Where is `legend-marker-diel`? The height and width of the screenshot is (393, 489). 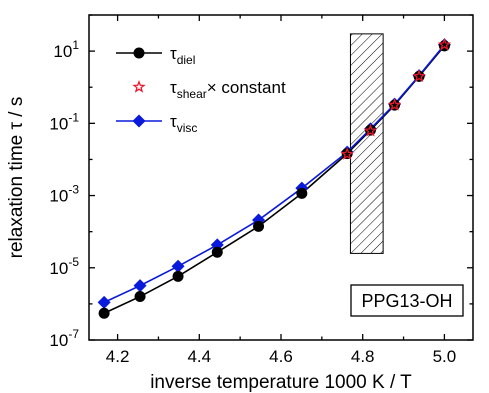 legend-marker-diel is located at coordinates (139, 53).